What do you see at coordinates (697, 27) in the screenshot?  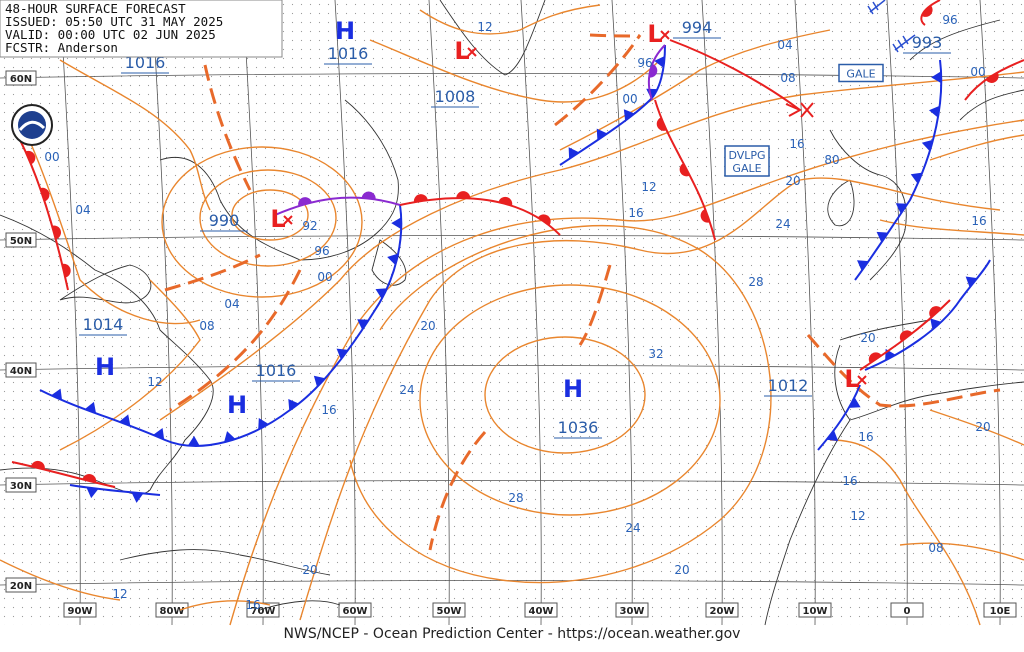 I see `center-pressure: 994` at bounding box center [697, 27].